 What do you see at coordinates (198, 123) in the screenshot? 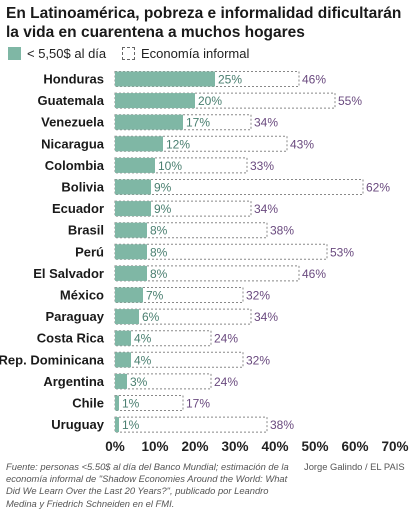
I see `data-label-poverty: 17%` at bounding box center [198, 123].